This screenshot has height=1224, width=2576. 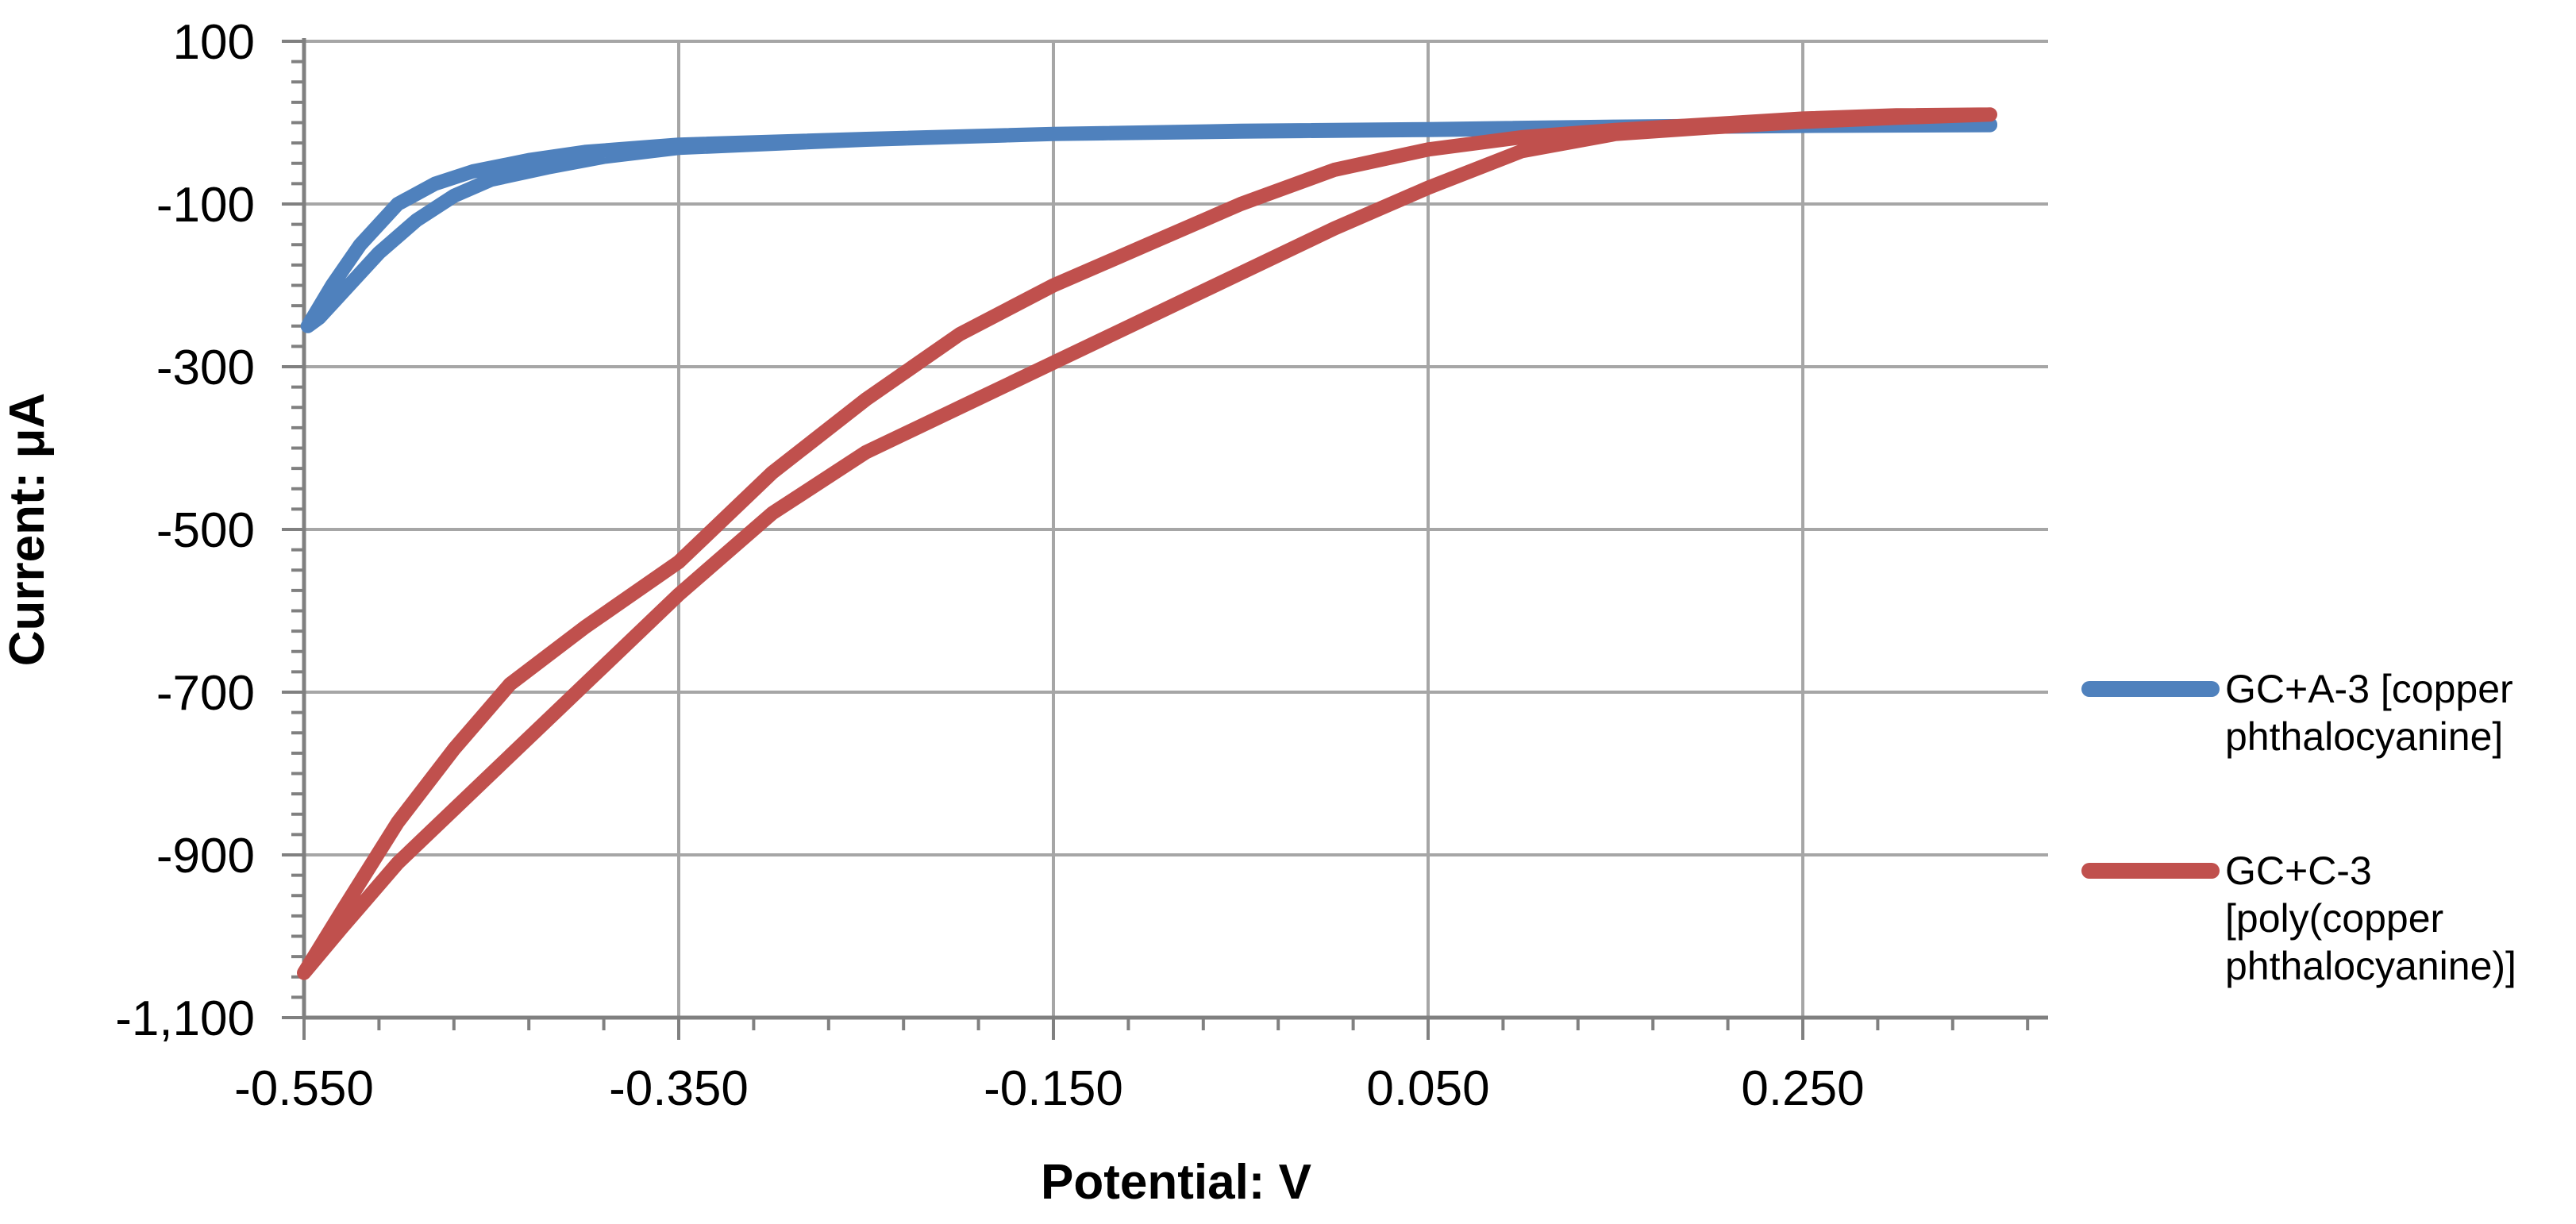 I want to click on y-tick-label: -1,100, so click(x=185, y=1018).